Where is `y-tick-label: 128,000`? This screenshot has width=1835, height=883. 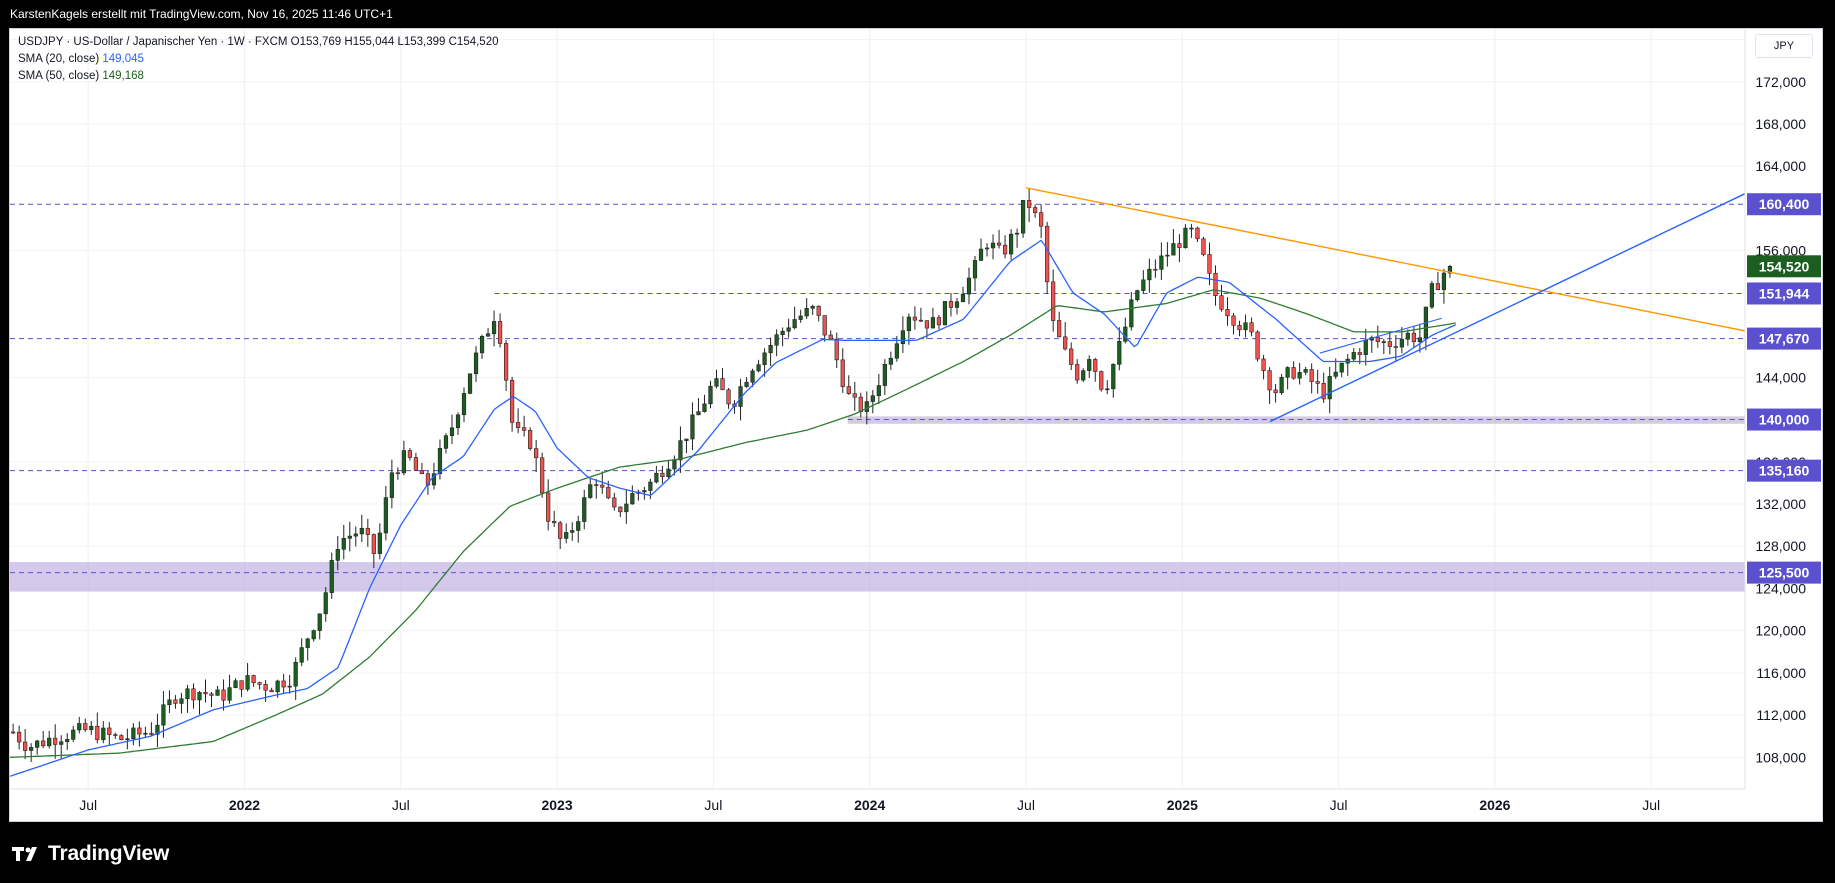 y-tick-label: 128,000 is located at coordinates (1780, 546).